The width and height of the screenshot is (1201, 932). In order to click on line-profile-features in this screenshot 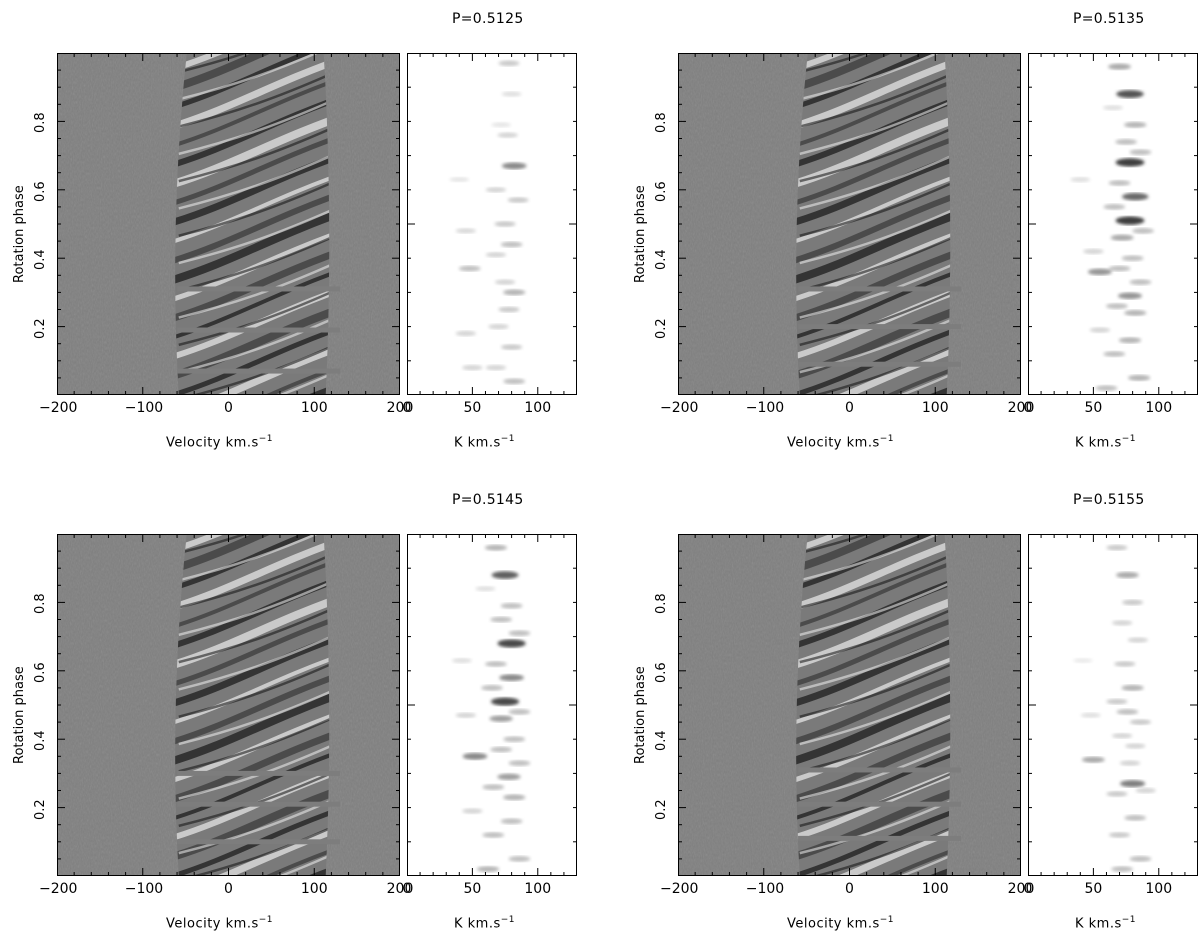, I will do `click(252, 224)`.